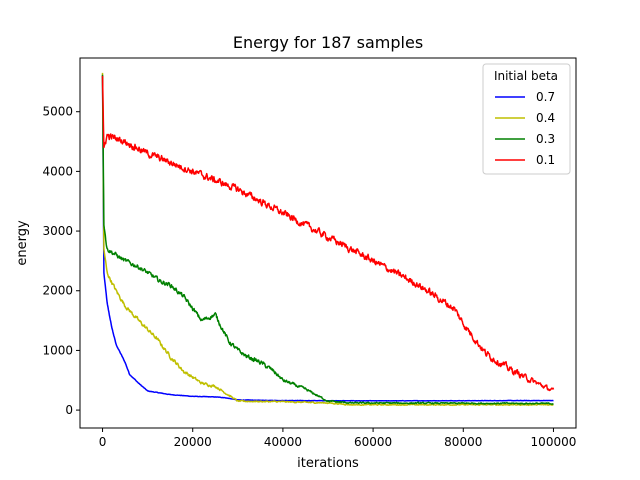  I want to click on legend-label: 0.3, so click(545, 139).